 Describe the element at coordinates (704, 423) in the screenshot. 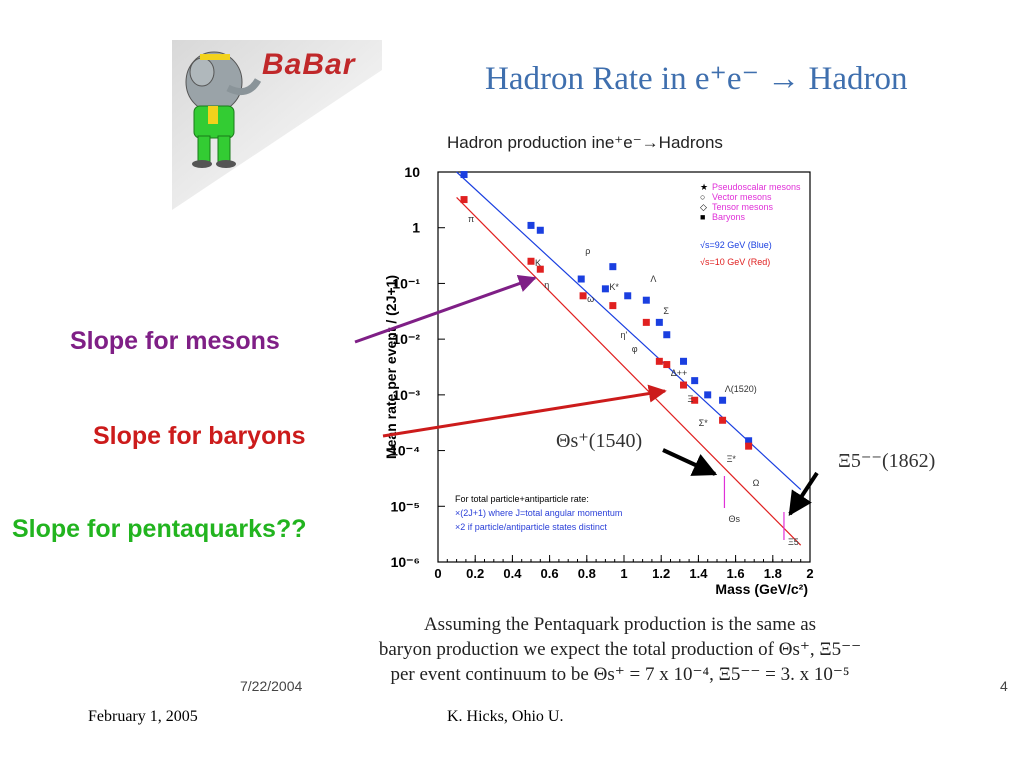

I see `particle-label: Σ*` at that location.